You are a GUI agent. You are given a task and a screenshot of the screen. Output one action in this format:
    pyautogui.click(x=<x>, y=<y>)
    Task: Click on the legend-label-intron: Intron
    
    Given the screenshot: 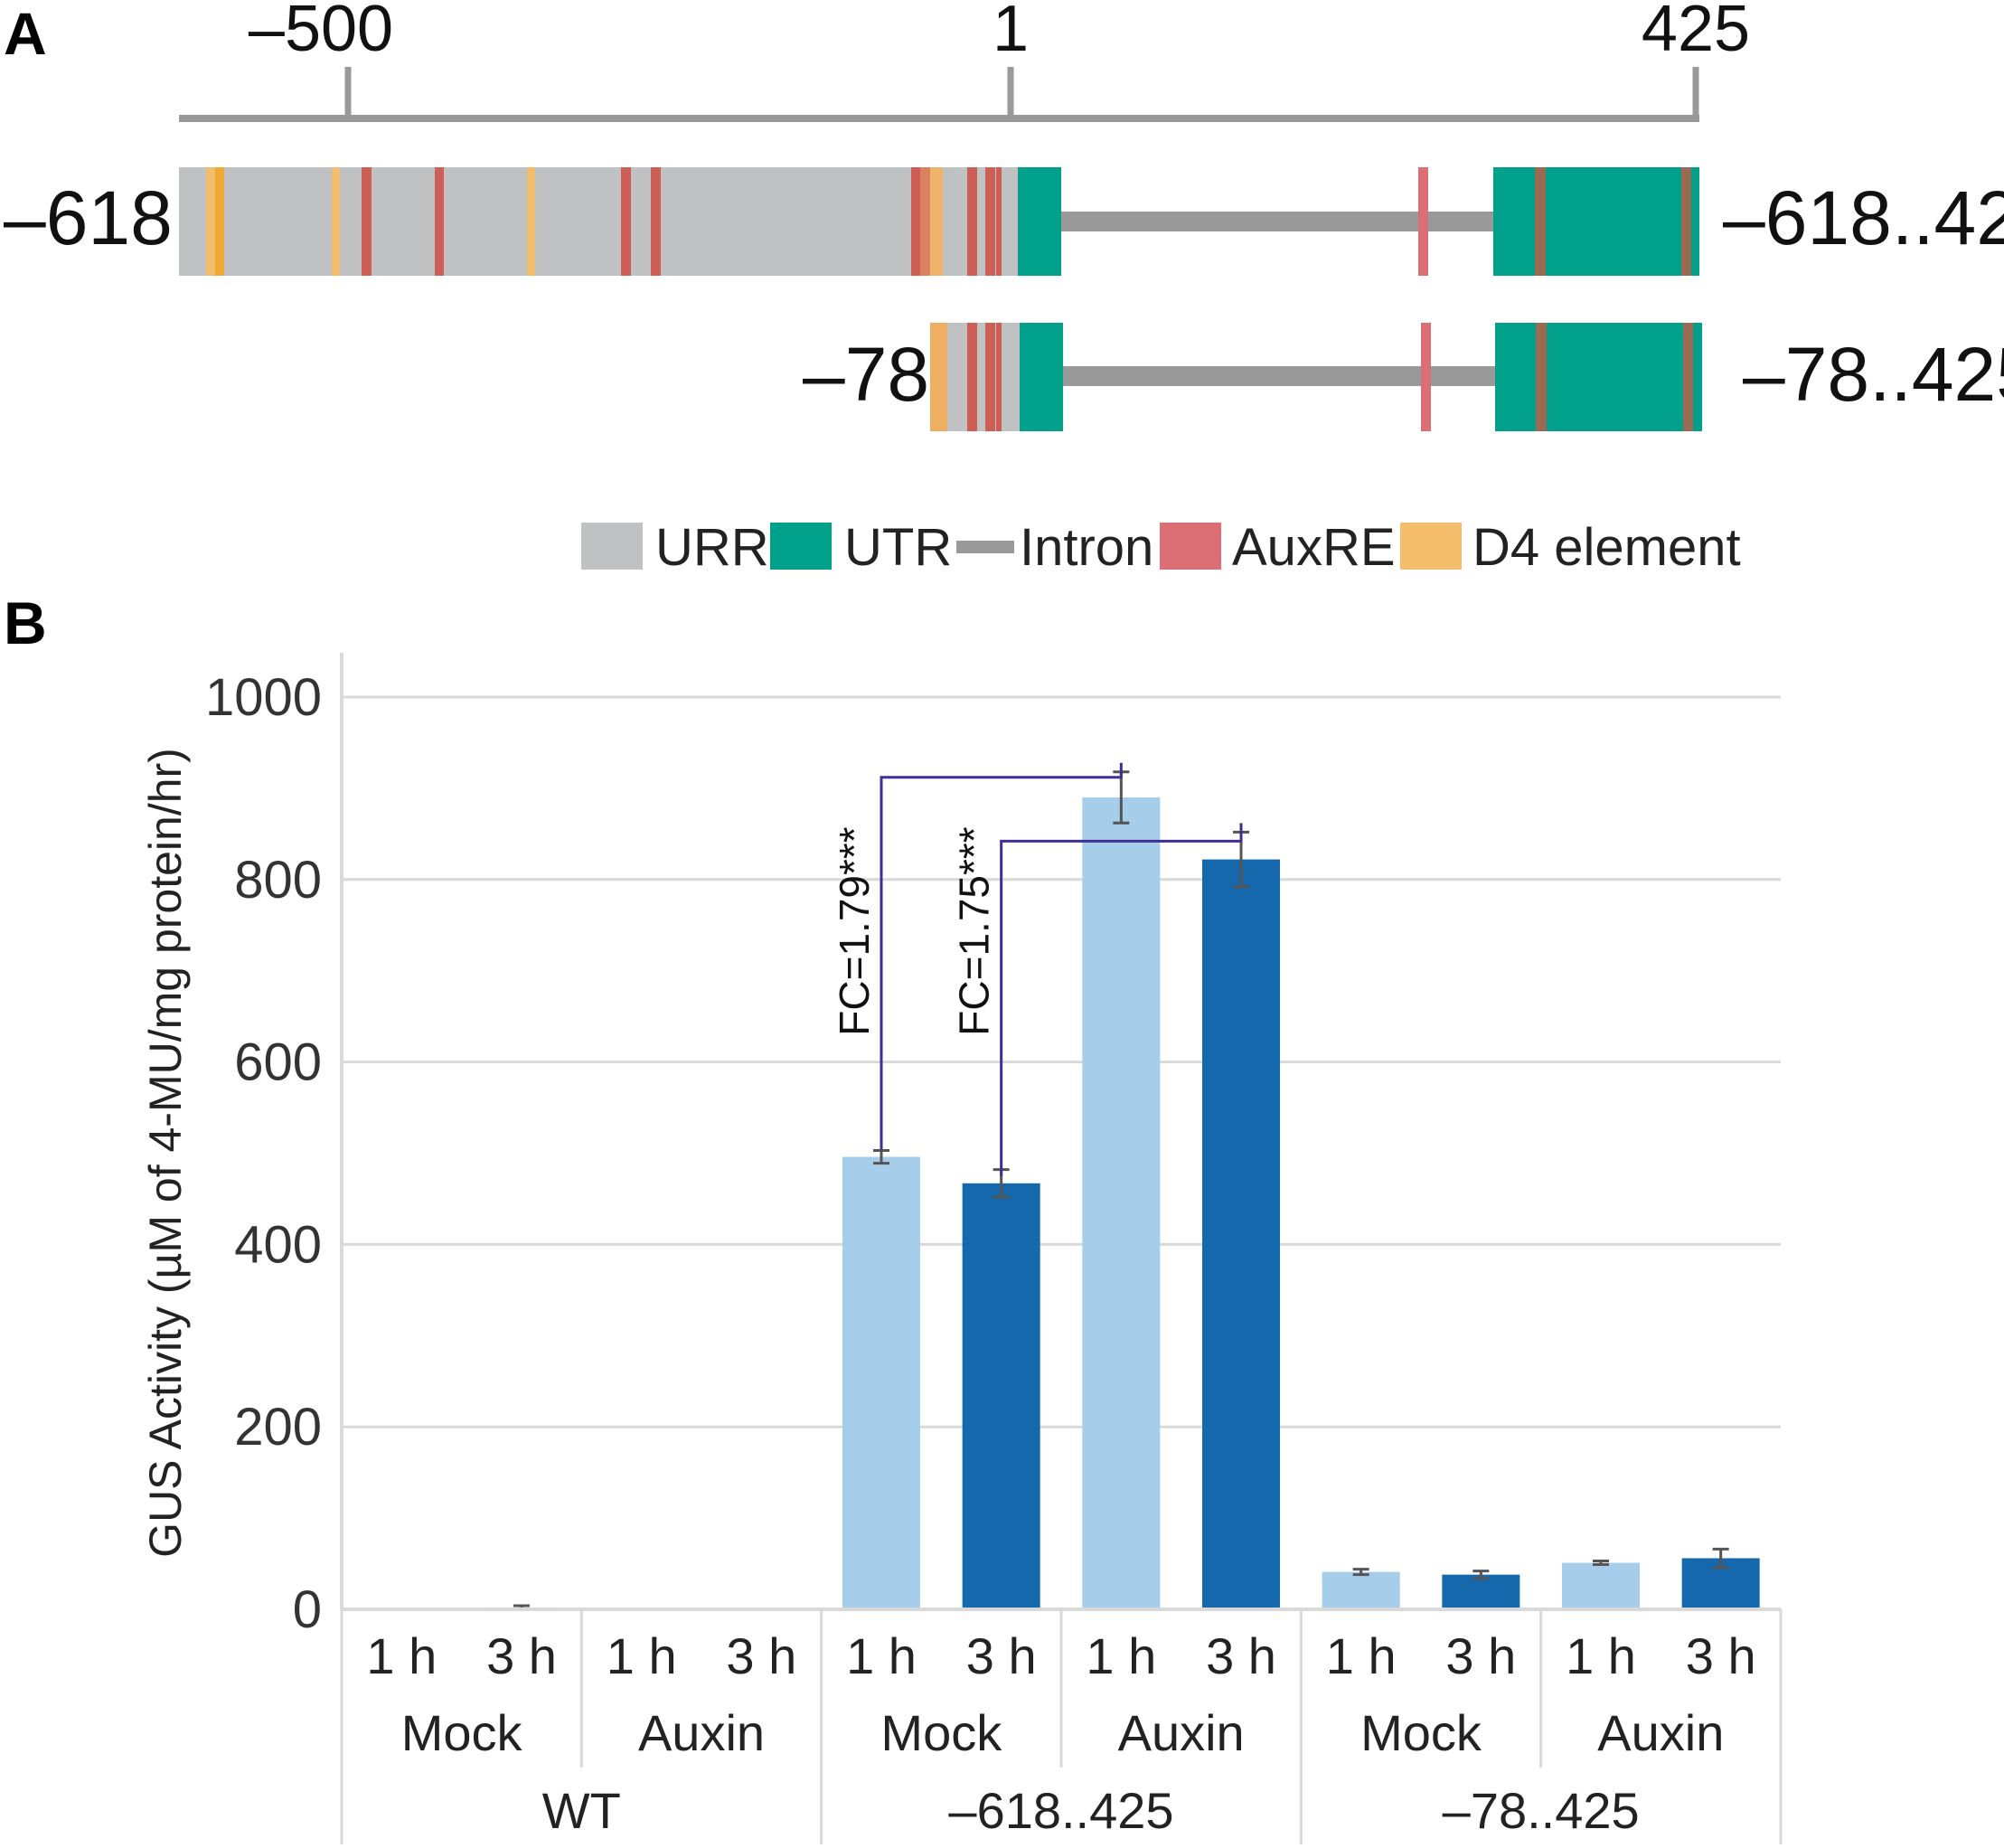 What is the action you would take?
    pyautogui.click(x=1086, y=547)
    